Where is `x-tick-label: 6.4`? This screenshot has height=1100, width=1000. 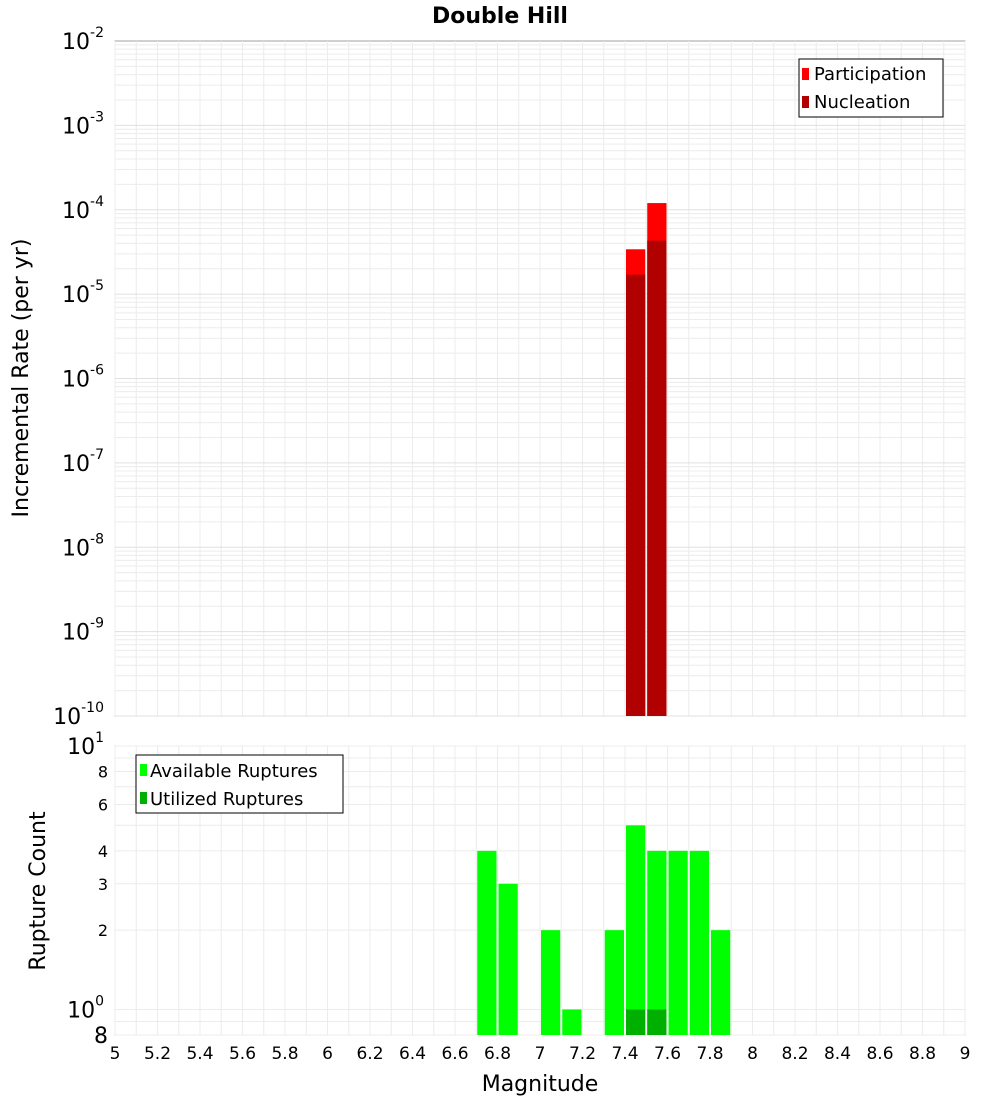
x-tick-label: 6.4 is located at coordinates (412, 1054).